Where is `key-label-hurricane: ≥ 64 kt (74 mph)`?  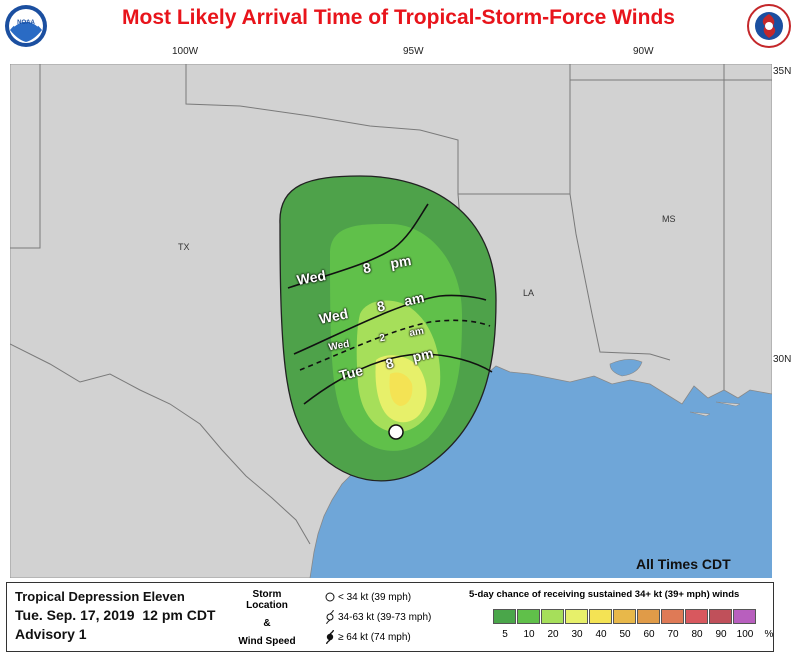 key-label-hurricane: ≥ 64 kt (74 mph) is located at coordinates (374, 637).